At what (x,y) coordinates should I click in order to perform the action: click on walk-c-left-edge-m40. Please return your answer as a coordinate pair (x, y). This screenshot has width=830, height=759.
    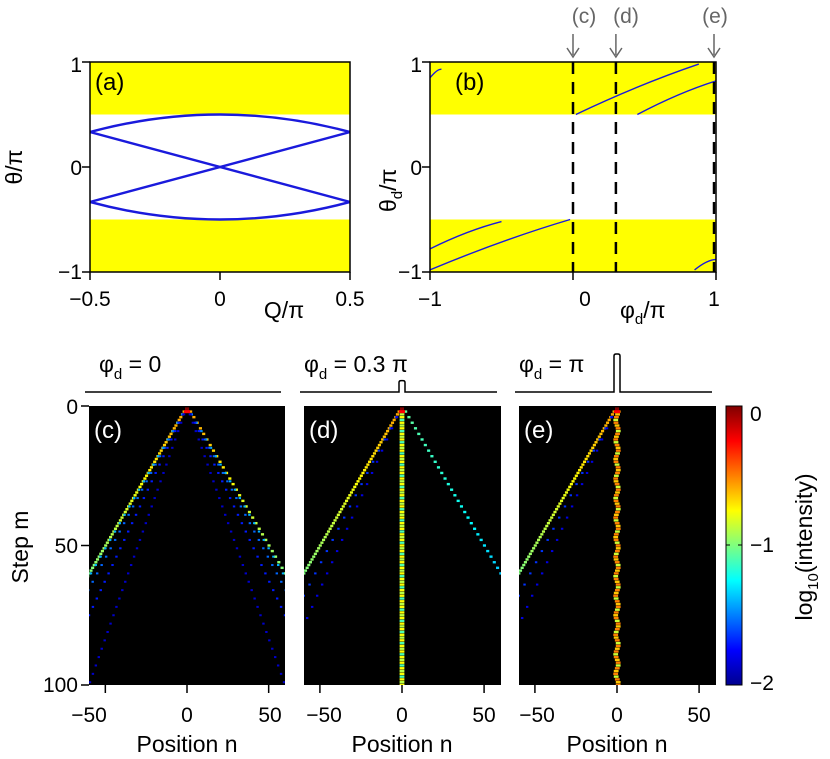
    Looking at the image, I should click on (122, 517).